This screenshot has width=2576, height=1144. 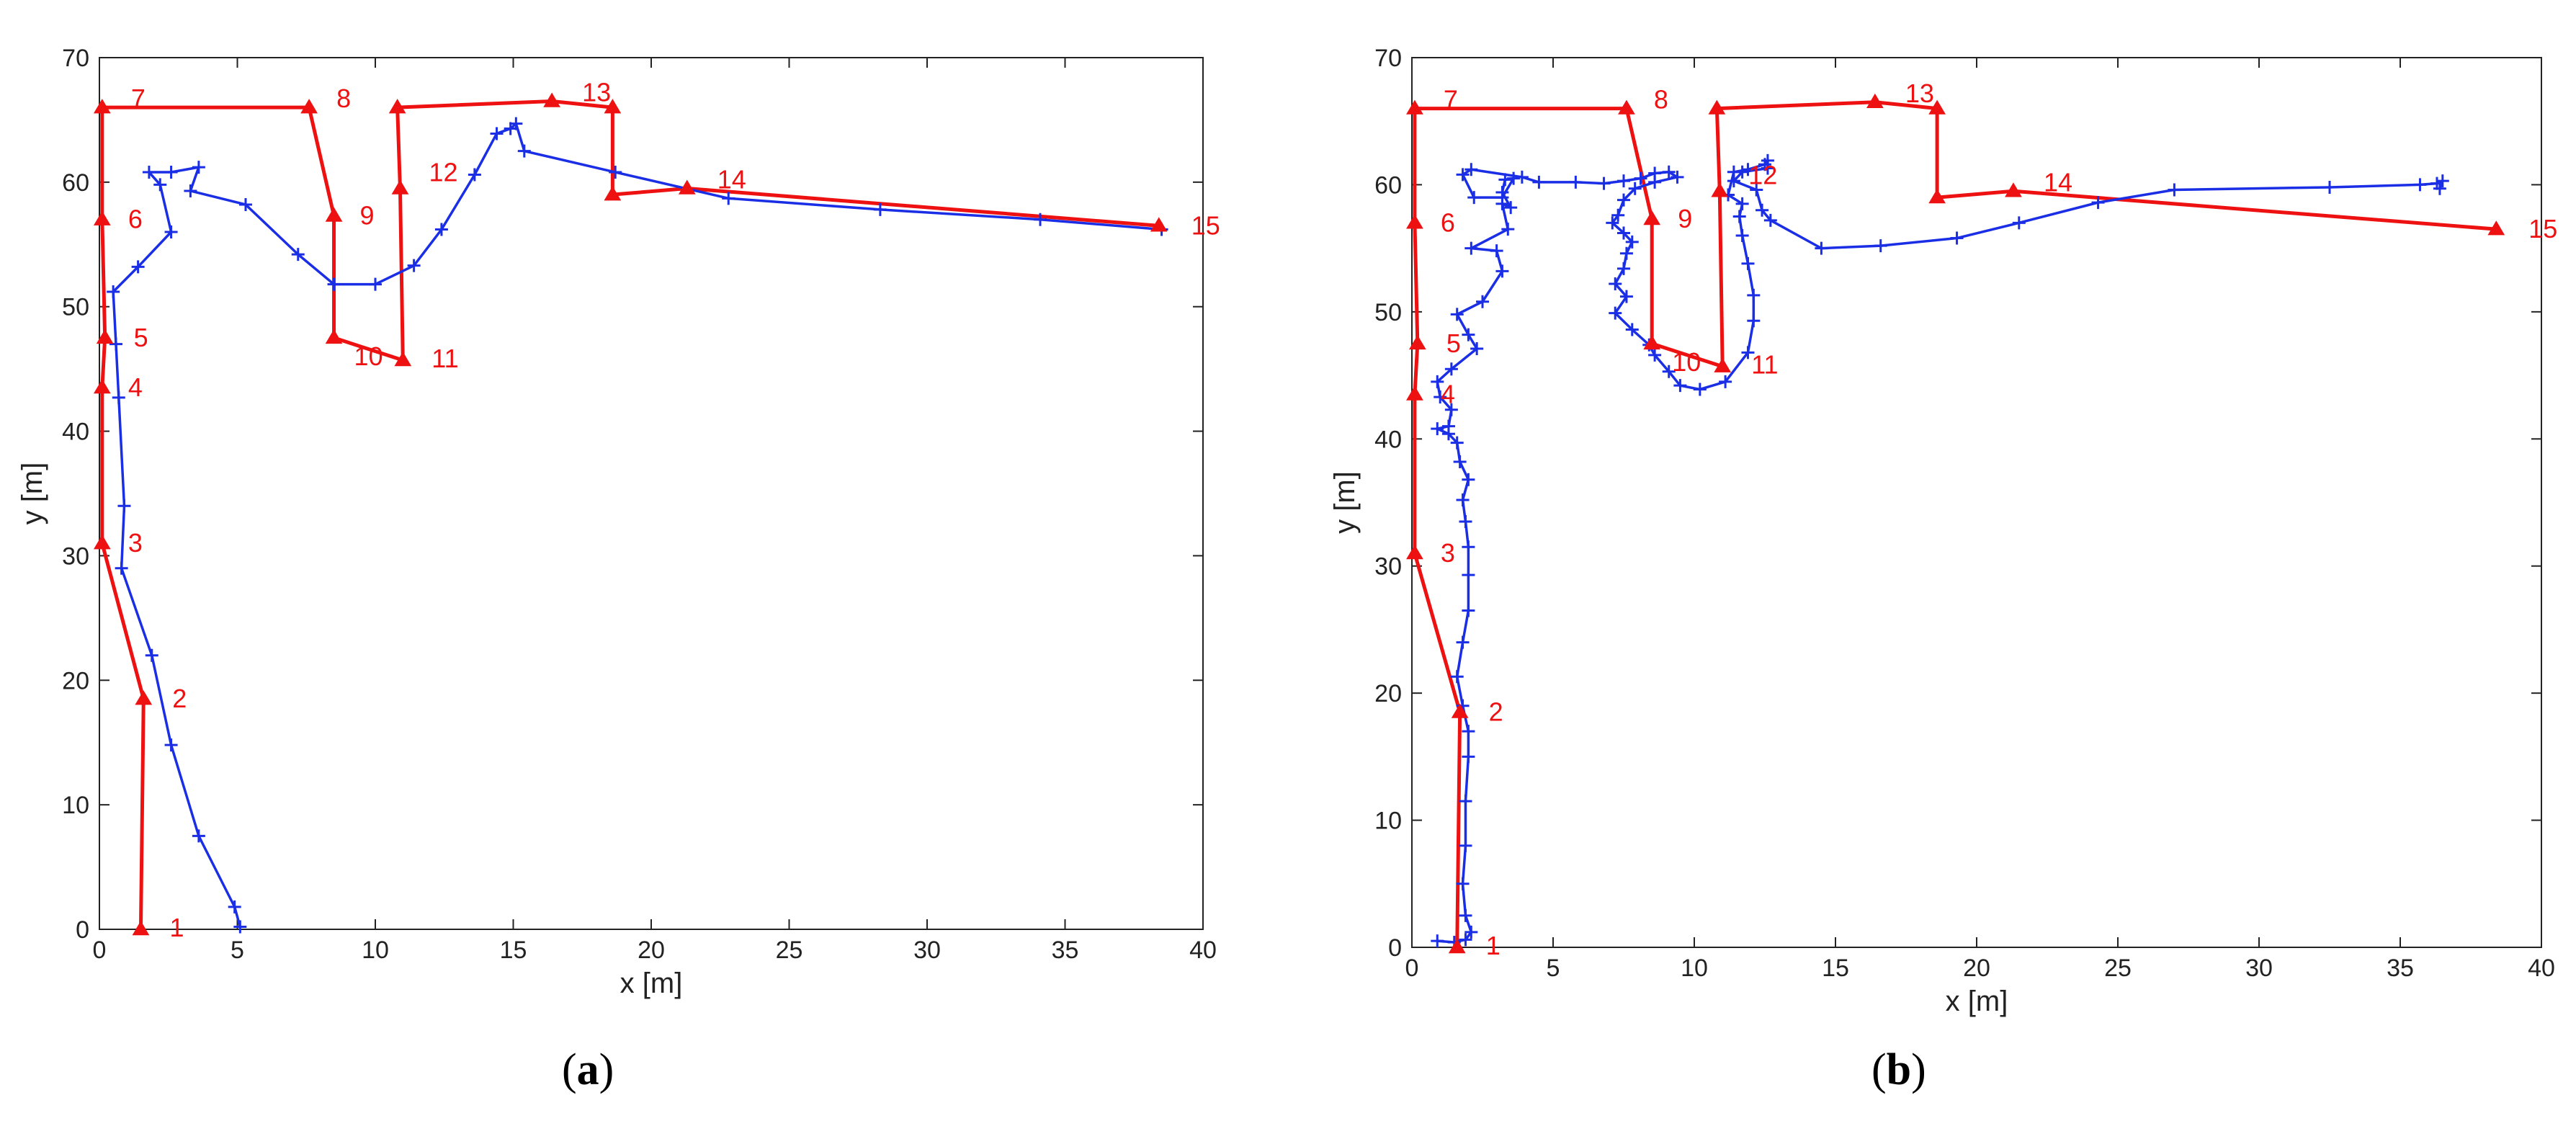 I want to click on x-axis-label: x [m], so click(x=1977, y=1001).